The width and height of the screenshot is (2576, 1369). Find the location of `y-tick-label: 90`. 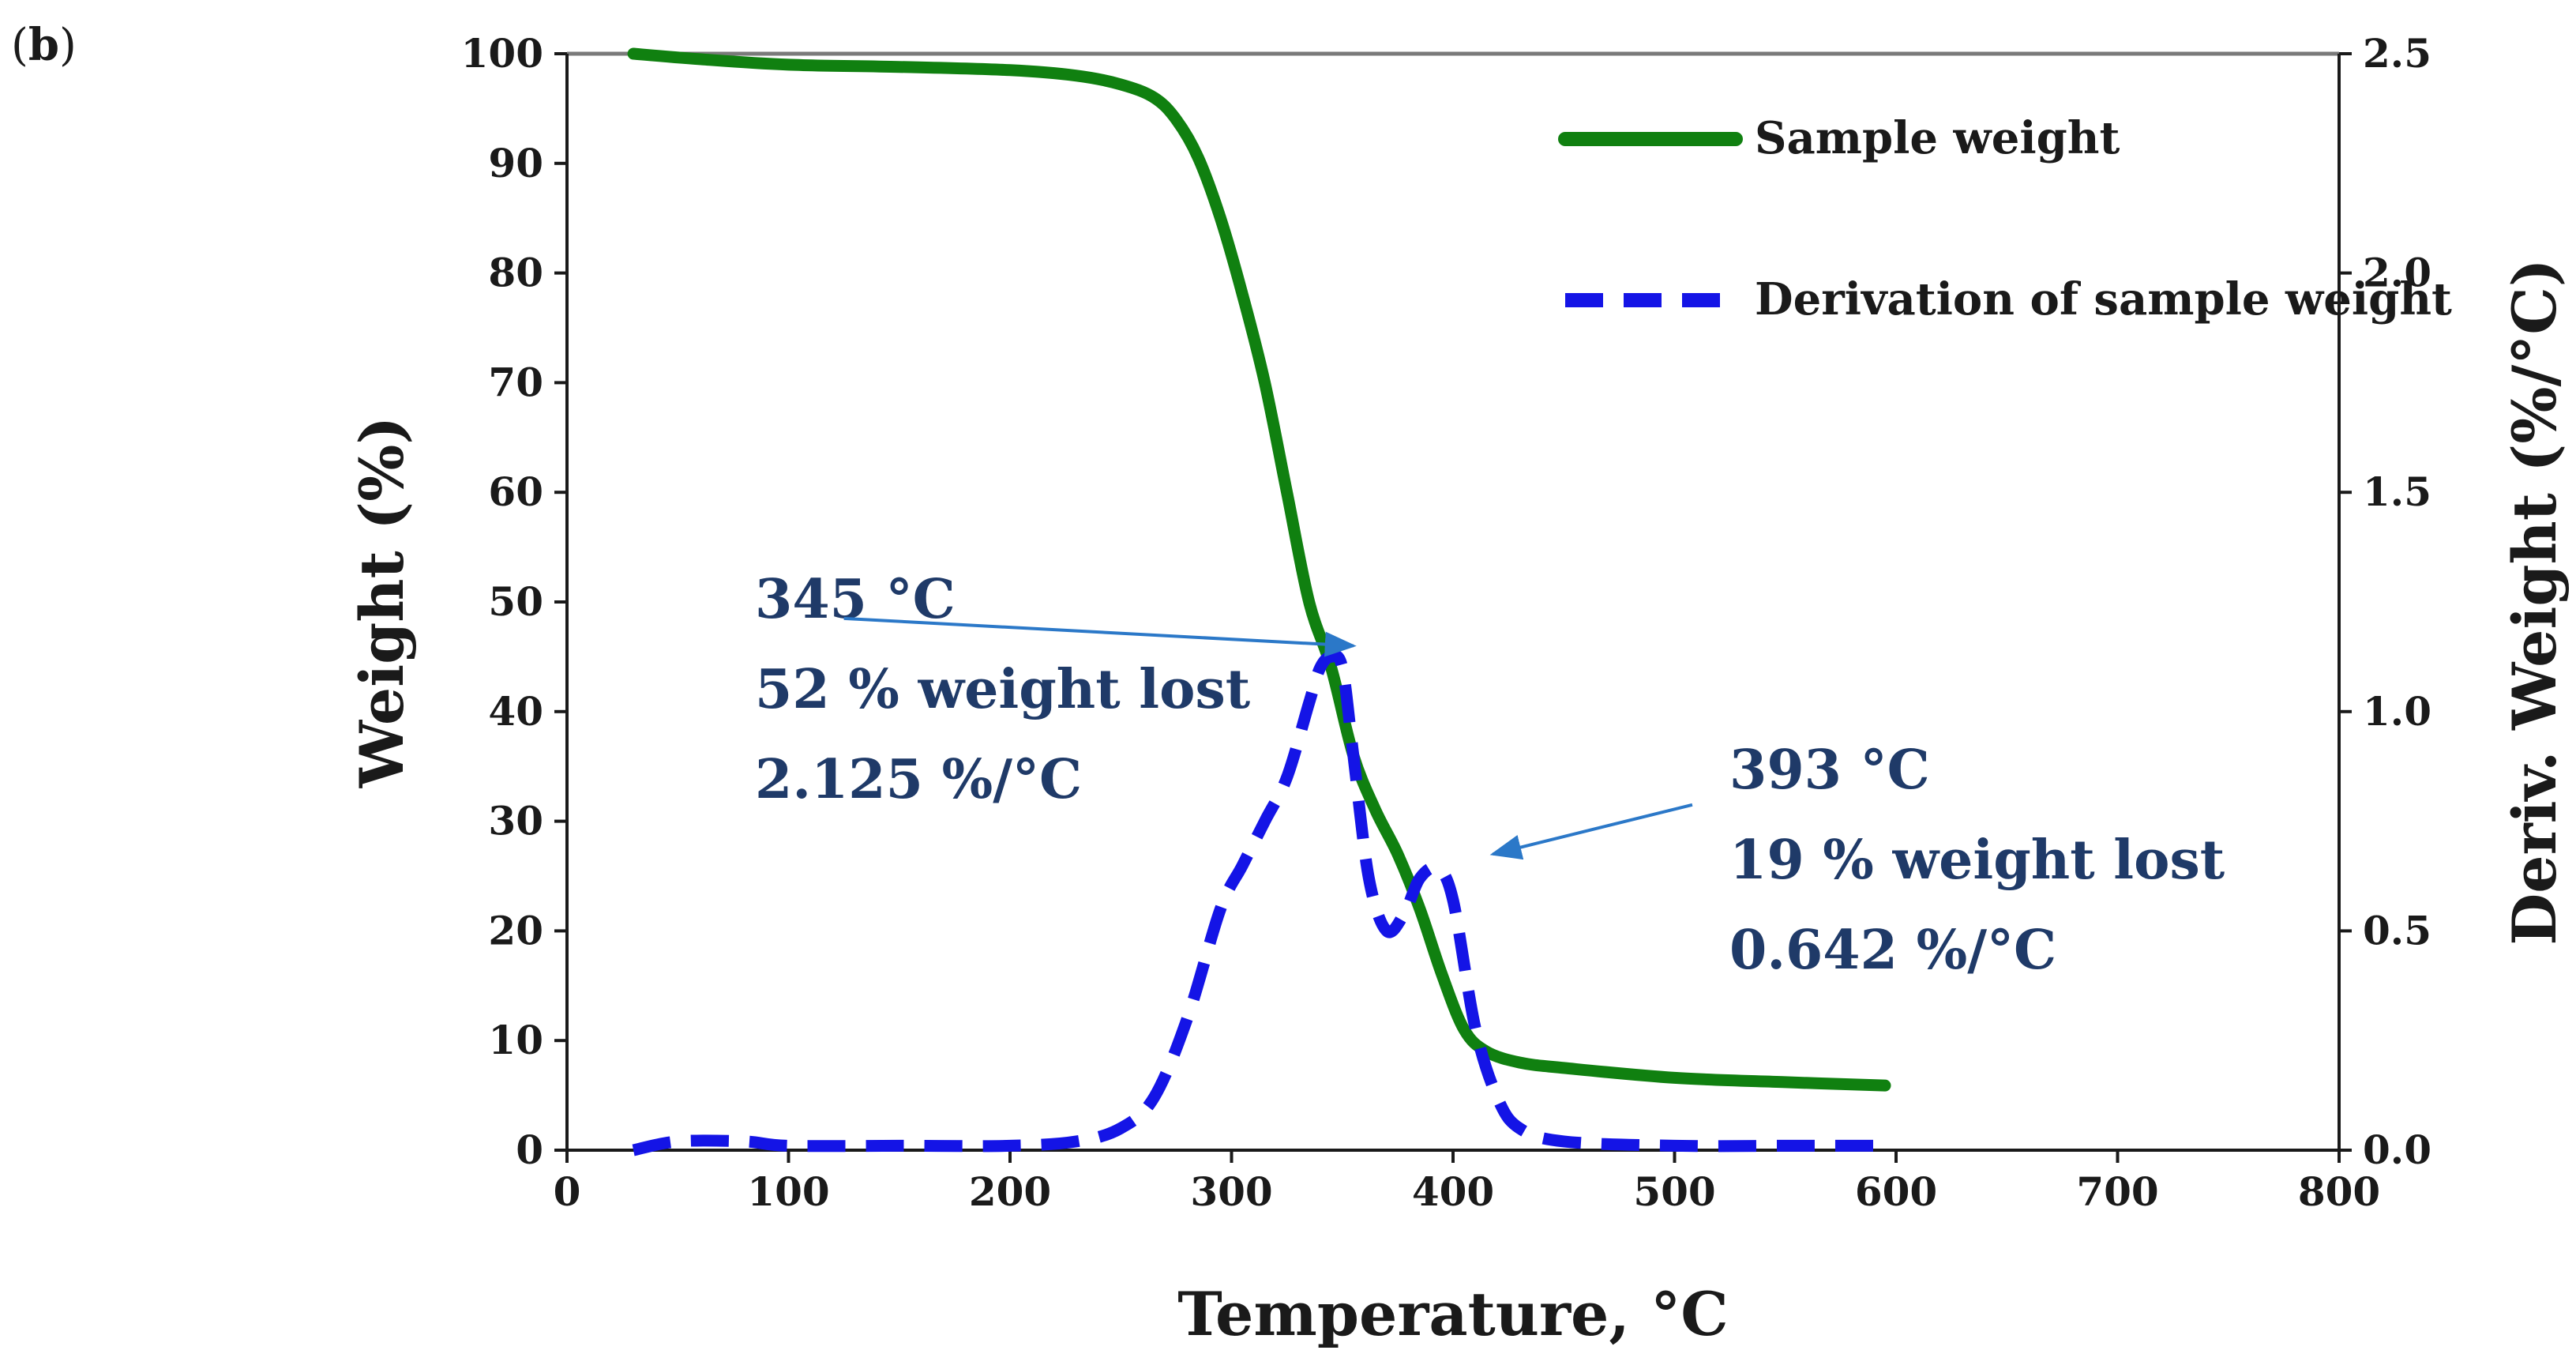

y-tick-label: 90 is located at coordinates (515, 163).